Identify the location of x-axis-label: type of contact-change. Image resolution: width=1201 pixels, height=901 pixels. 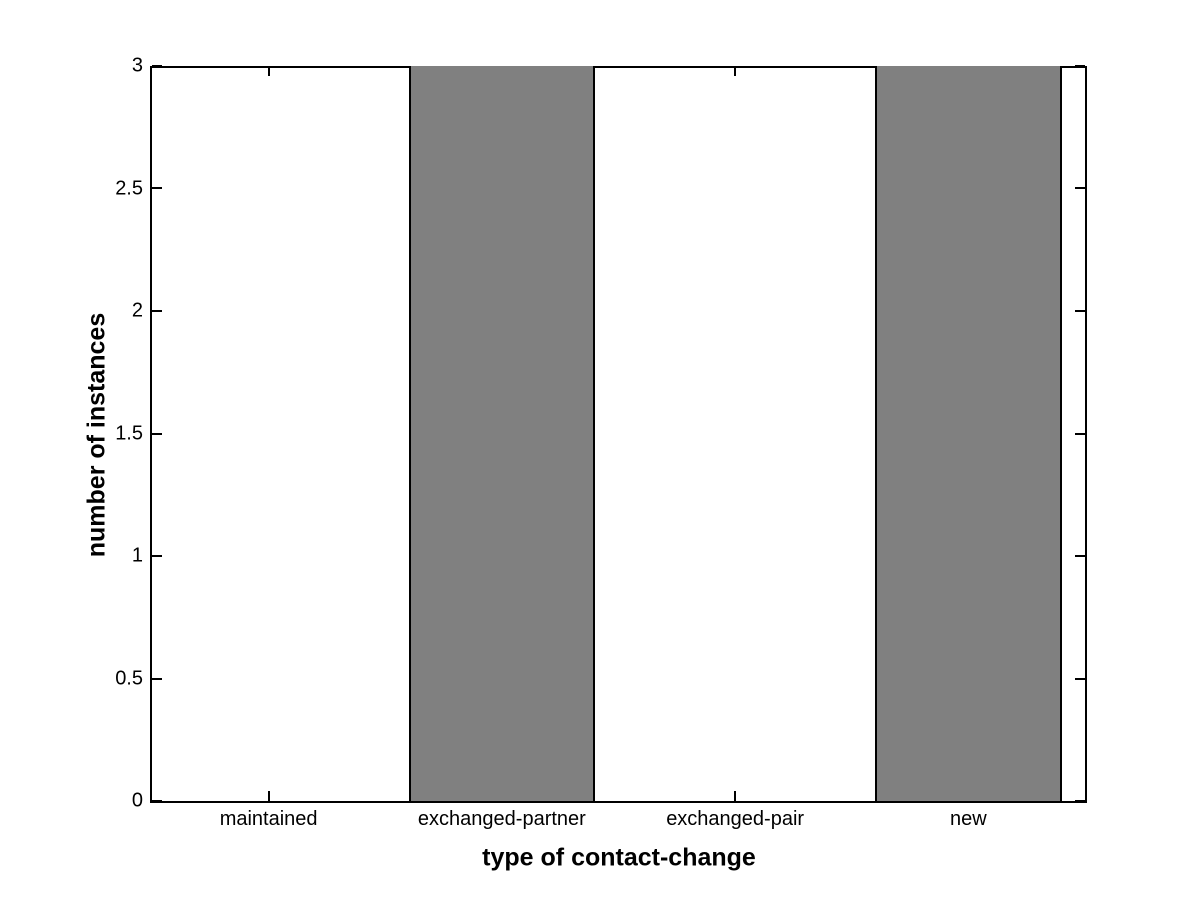
(619, 857).